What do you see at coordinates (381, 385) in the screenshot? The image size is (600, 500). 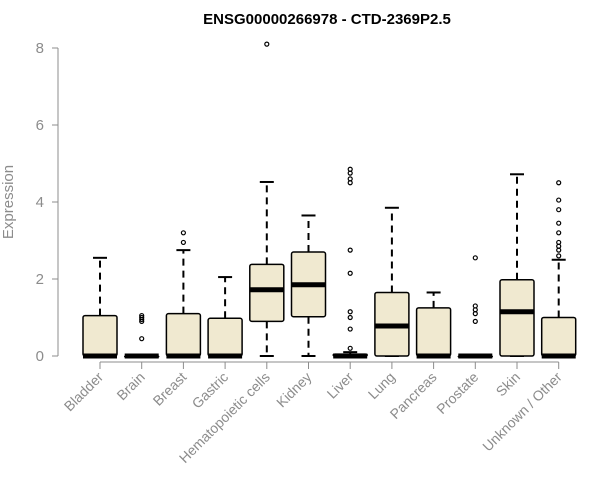 I see `x-tick-label: Lung` at bounding box center [381, 385].